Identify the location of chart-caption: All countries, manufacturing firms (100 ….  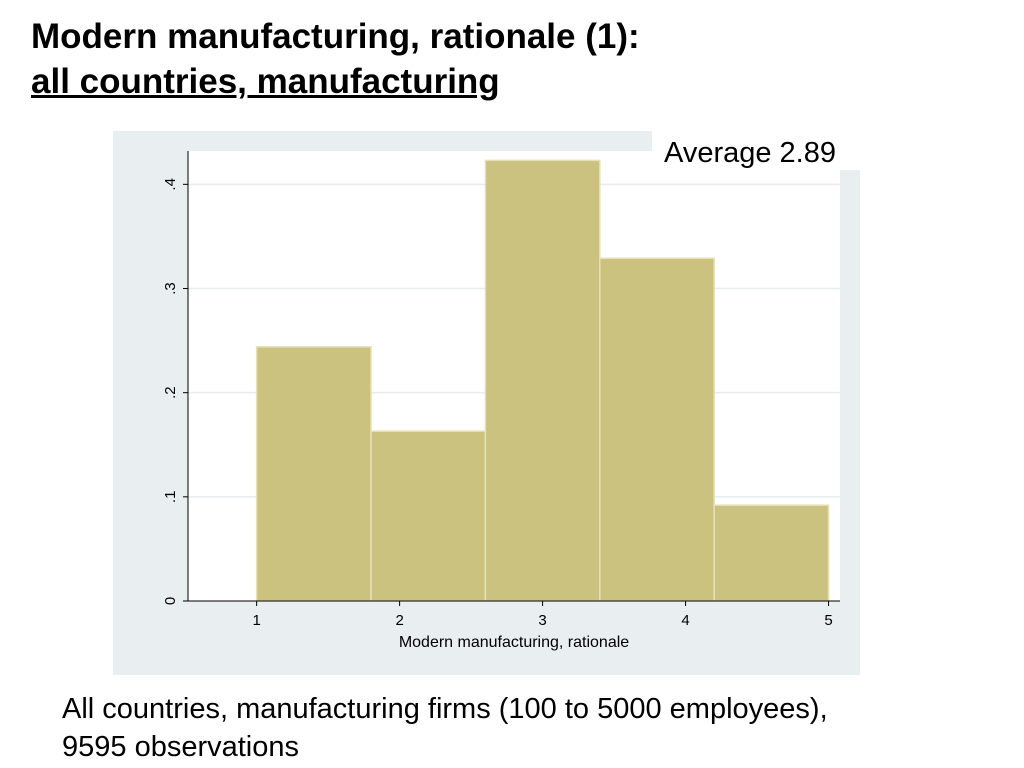
(445, 728).